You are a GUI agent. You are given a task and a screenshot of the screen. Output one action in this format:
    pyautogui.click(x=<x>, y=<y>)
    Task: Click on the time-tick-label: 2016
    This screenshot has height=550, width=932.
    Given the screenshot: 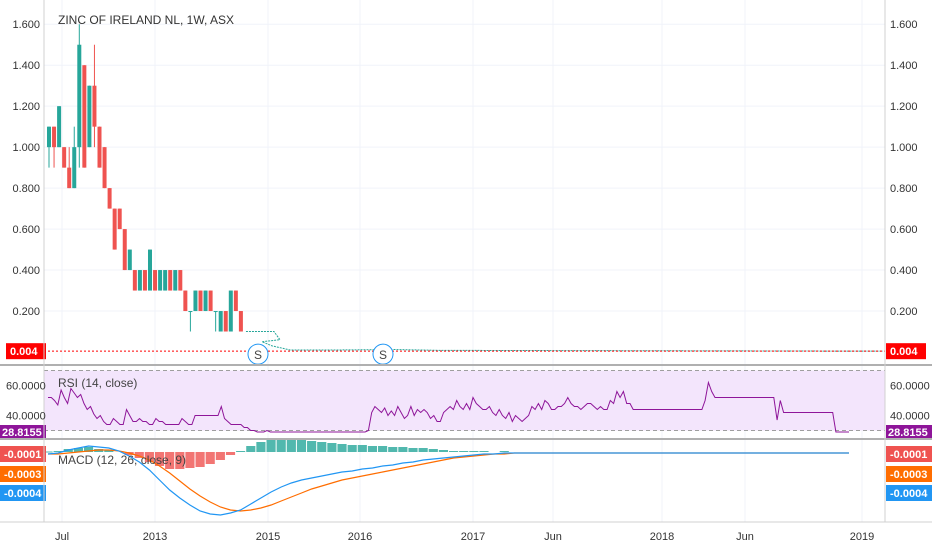 What is the action you would take?
    pyautogui.click(x=360, y=537)
    